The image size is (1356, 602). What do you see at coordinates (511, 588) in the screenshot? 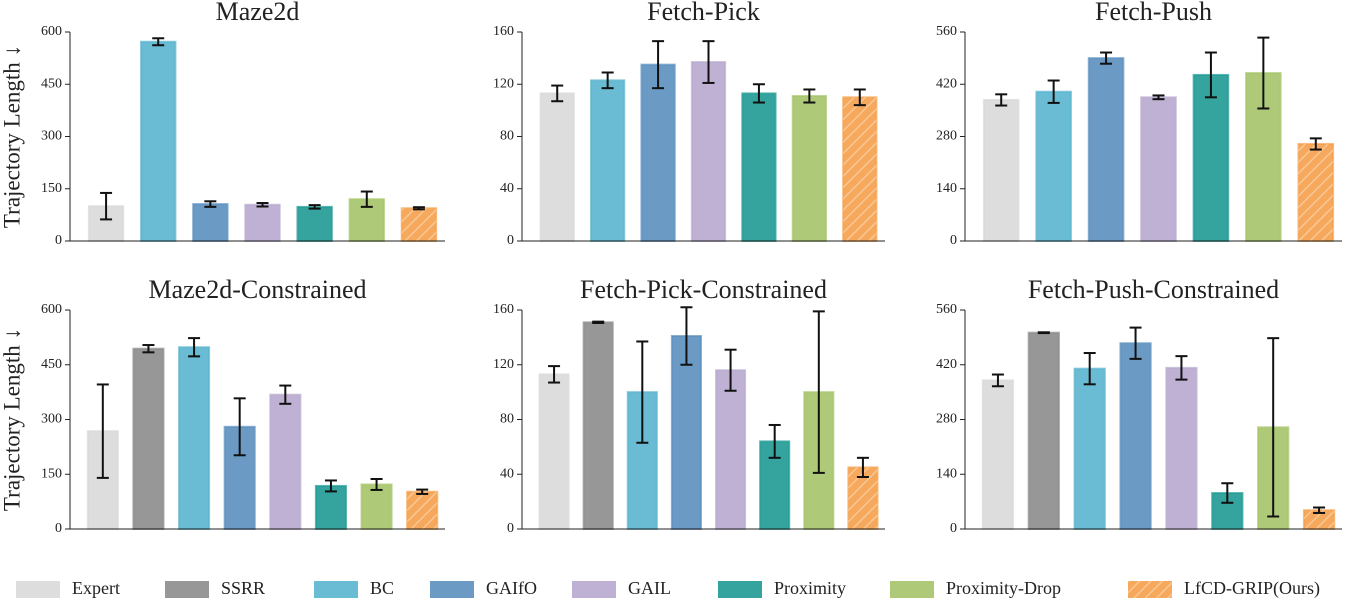
I see `legend-label: GAIfO` at bounding box center [511, 588].